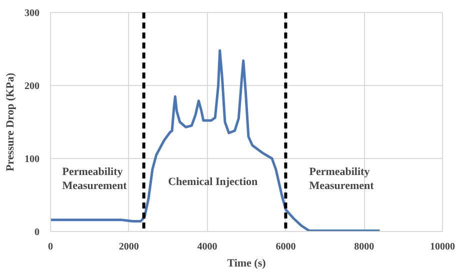 The image size is (474, 276). I want to click on annotation: Chemical Injection, so click(213, 182).